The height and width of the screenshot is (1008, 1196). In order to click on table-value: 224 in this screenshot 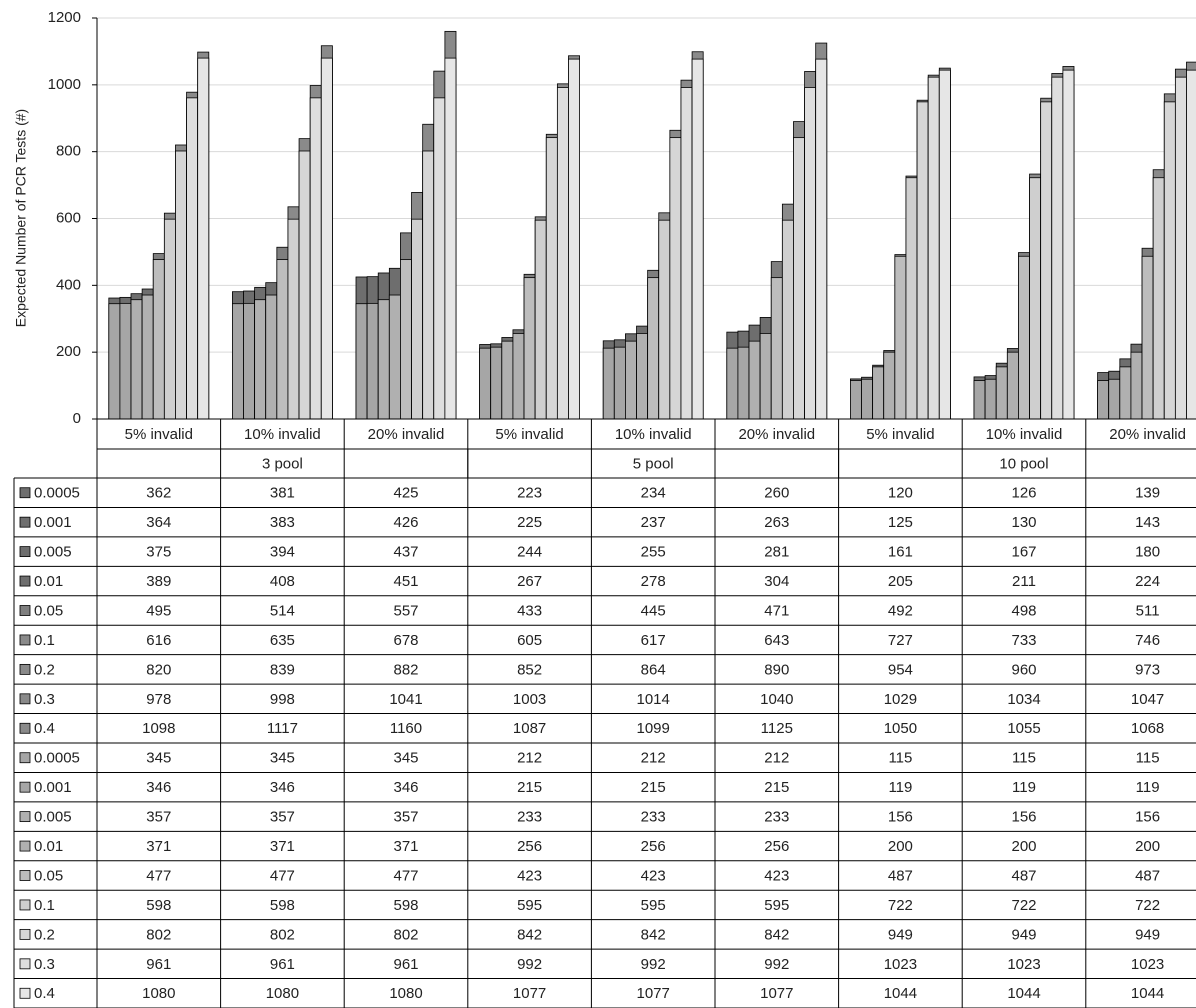, I will do `click(1147, 581)`.